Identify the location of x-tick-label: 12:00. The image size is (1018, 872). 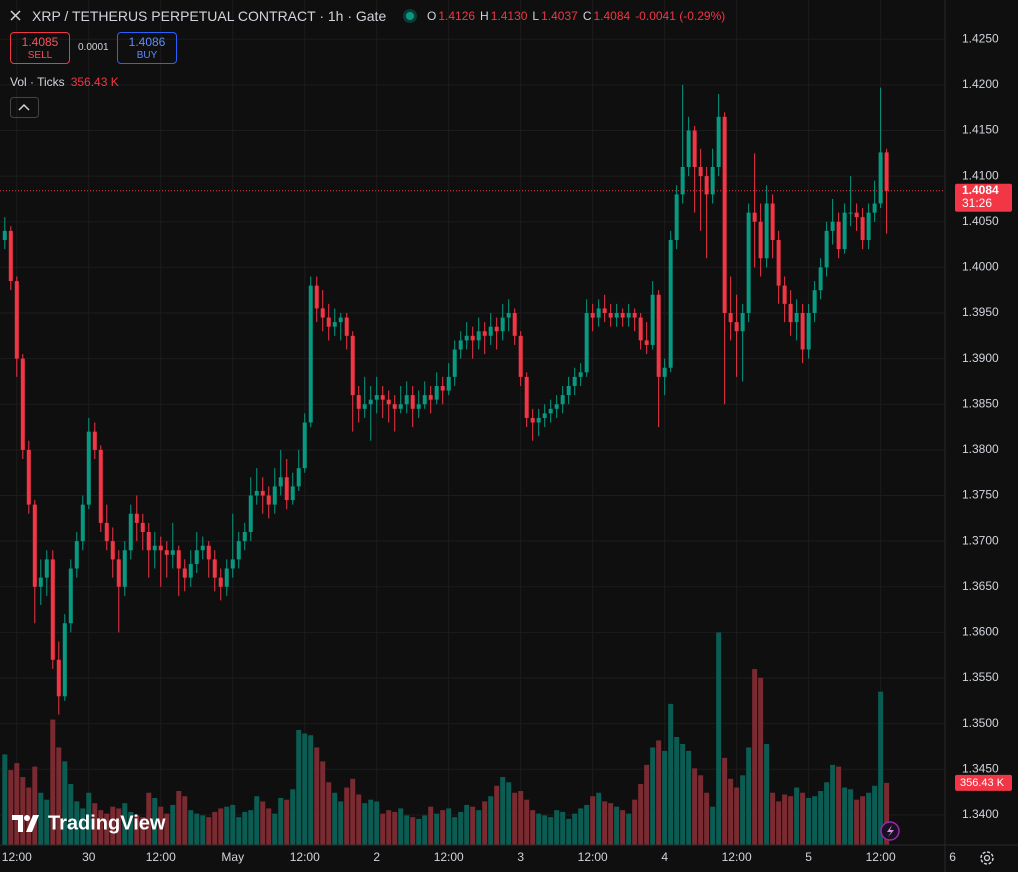
(161, 857).